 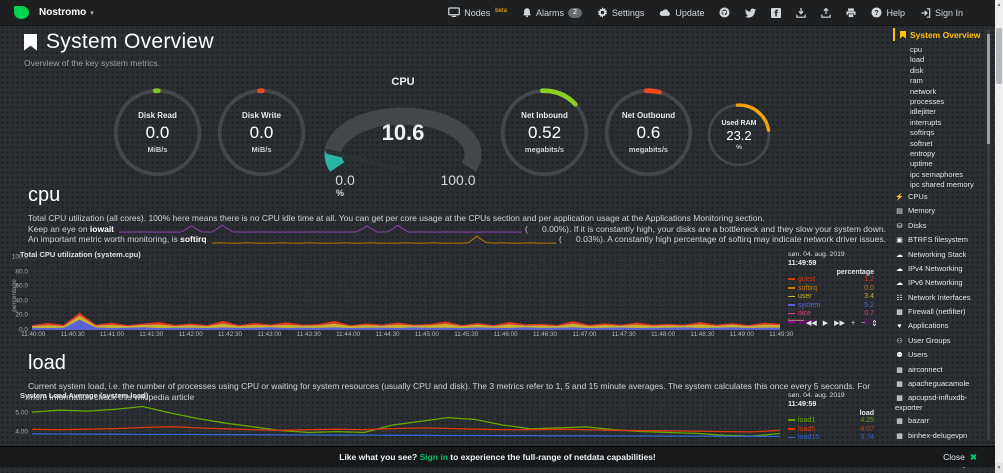 What do you see at coordinates (796, 314) in the screenshot?
I see `chart-thumbnail` at bounding box center [796, 314].